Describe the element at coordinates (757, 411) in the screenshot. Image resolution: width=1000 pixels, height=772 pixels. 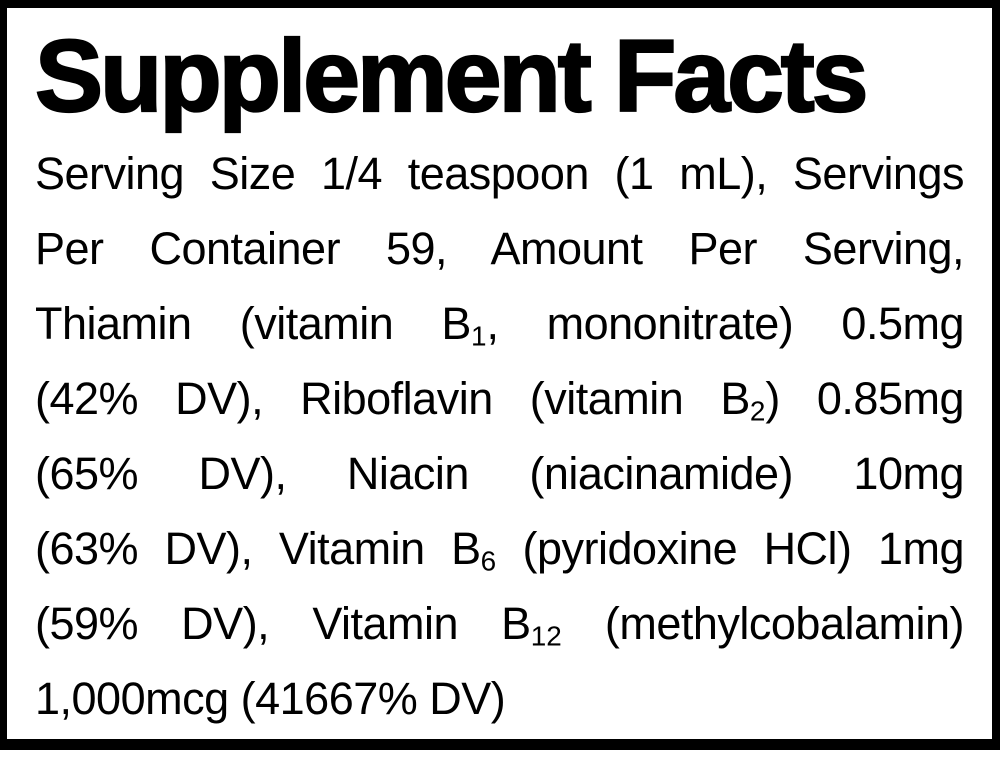
I see `vitamin-b2-subscript: 2` at that location.